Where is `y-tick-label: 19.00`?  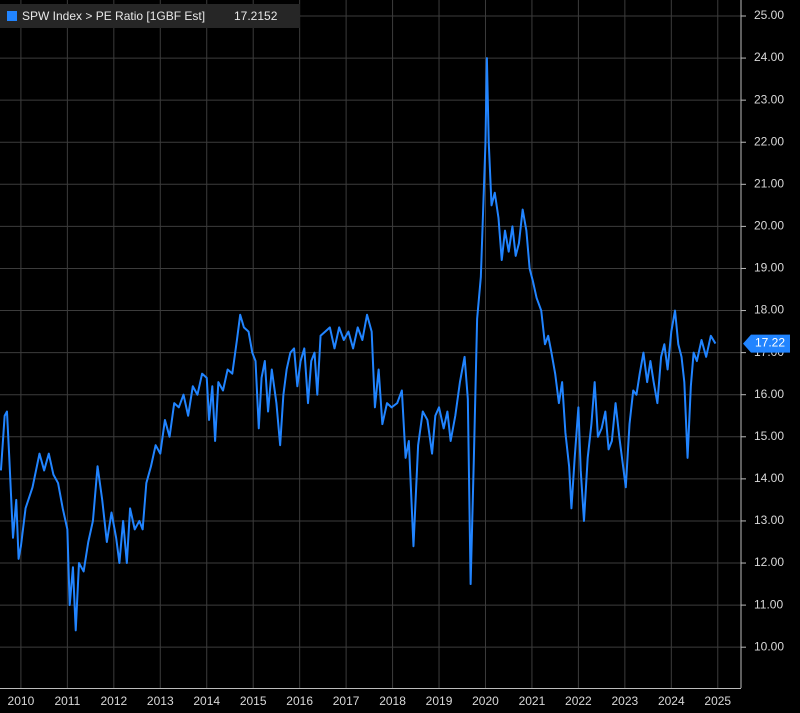 y-tick-label: 19.00 is located at coordinates (769, 268).